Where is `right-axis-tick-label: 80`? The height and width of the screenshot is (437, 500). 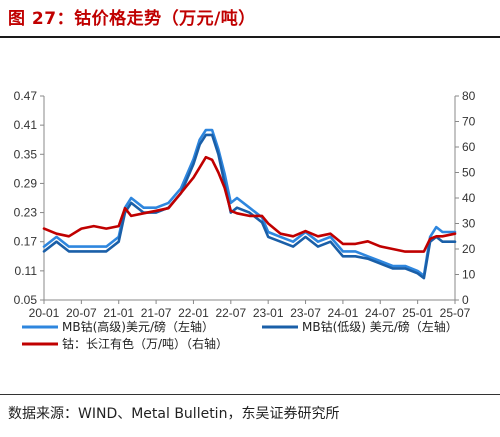
right-axis-tick-label: 80 is located at coordinates (469, 96).